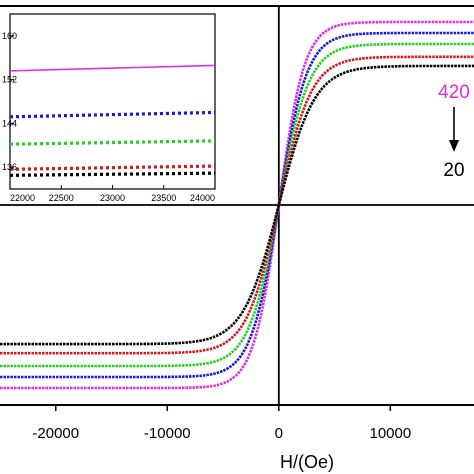 The width and height of the screenshot is (474, 474). I want to click on annotation-arrow-head, so click(454, 146).